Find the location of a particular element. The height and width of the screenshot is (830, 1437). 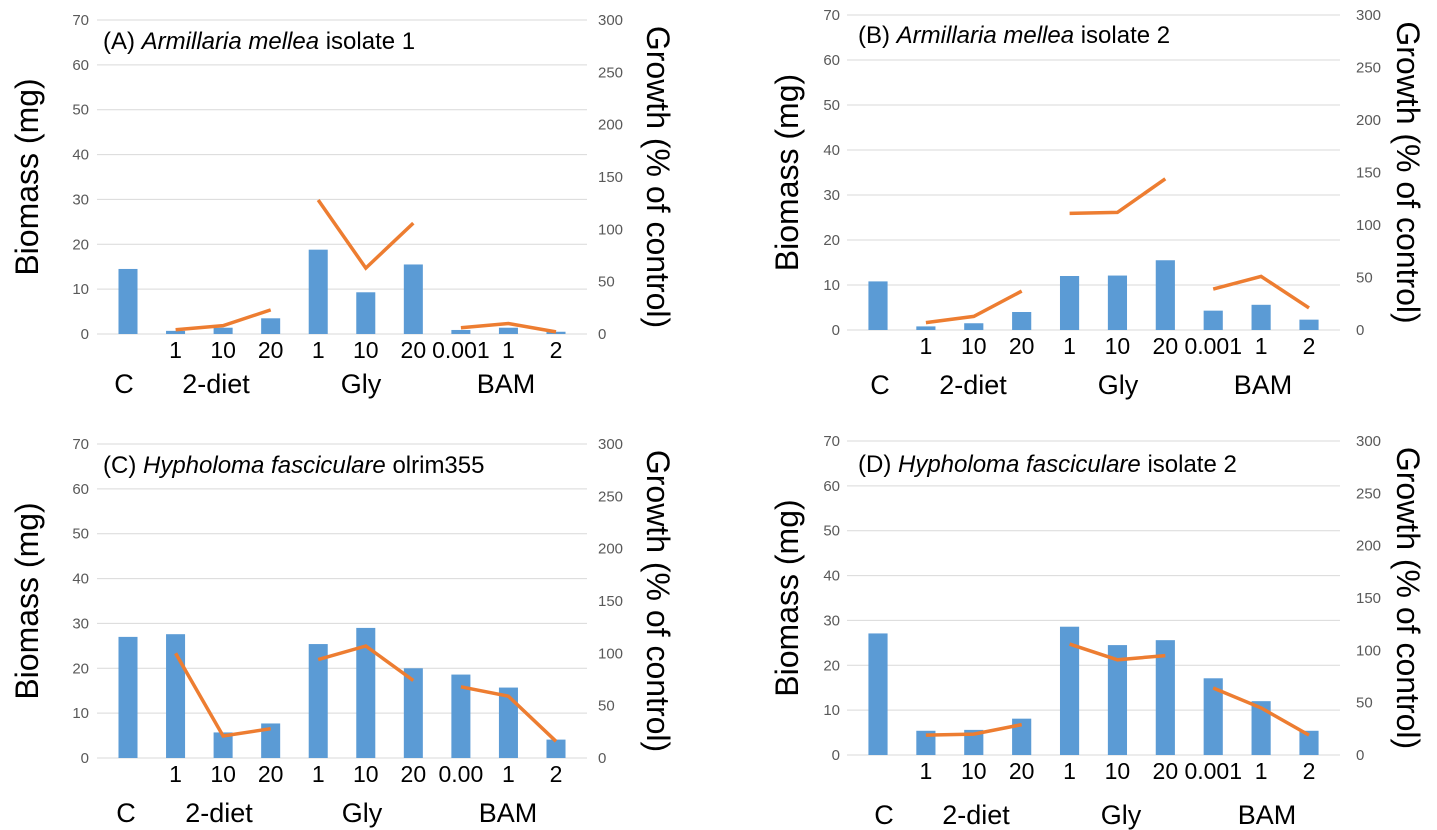

panel-letter: (B) is located at coordinates (877, 35).